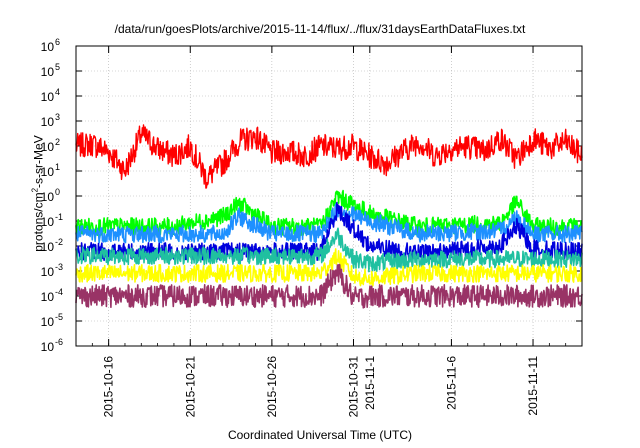  Describe the element at coordinates (57, 42) in the screenshot. I see `y-tick-exponent: 6` at that location.